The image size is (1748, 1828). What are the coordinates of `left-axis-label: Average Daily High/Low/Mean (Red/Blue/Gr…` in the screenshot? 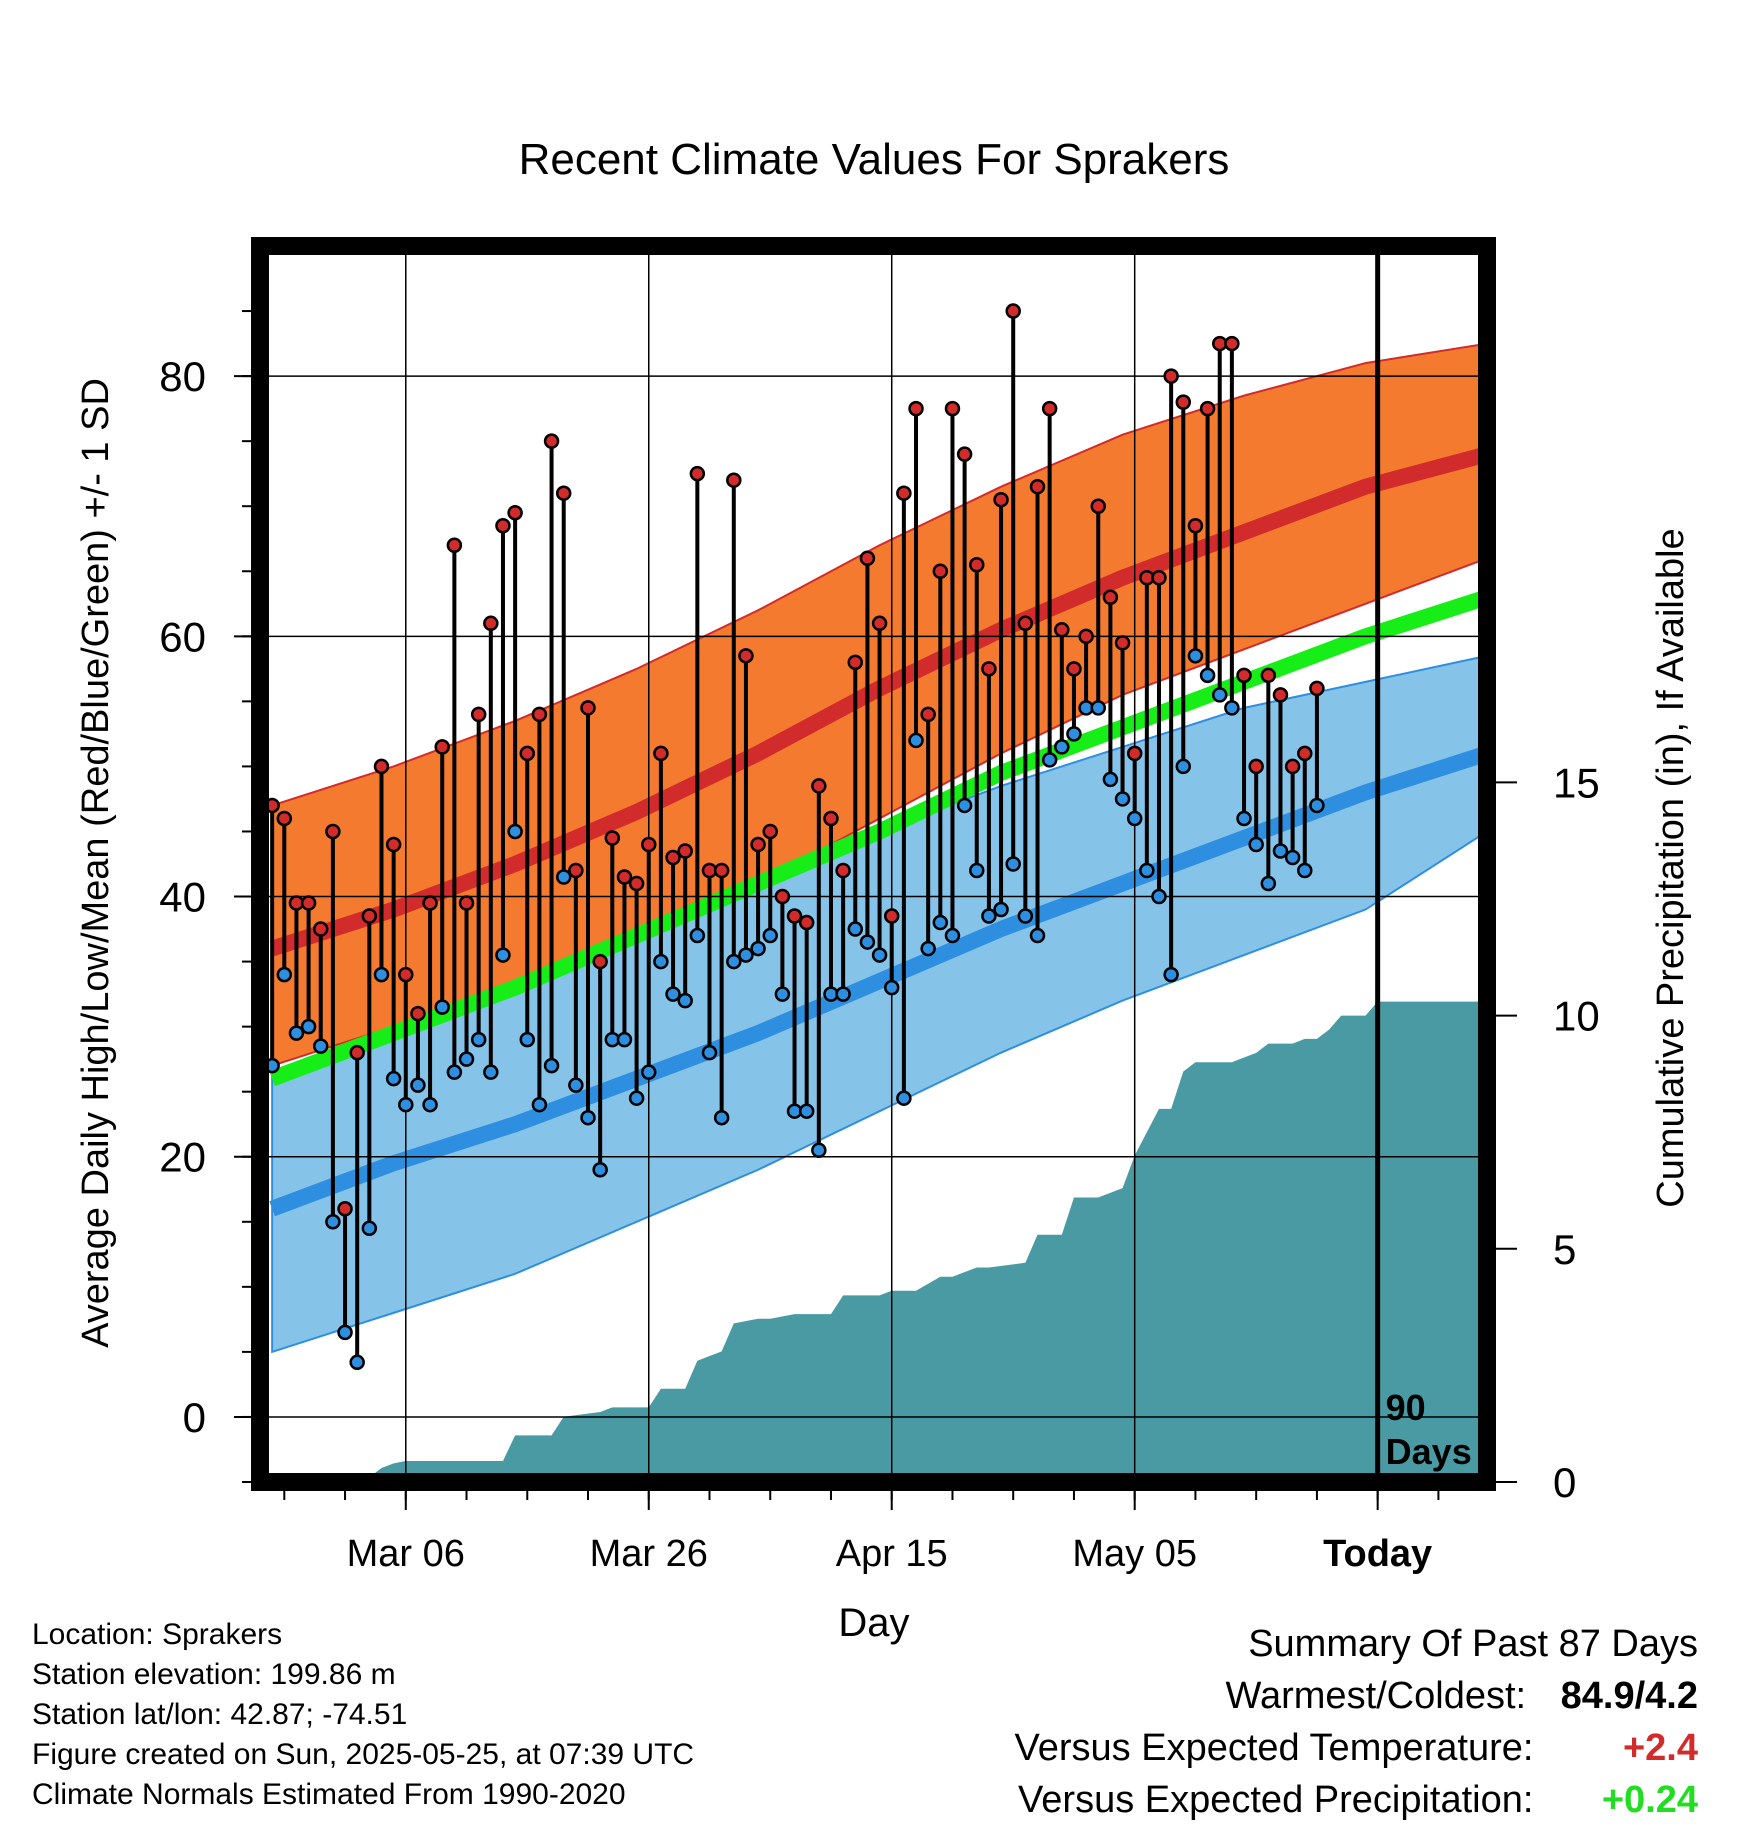 It's located at (96, 863).